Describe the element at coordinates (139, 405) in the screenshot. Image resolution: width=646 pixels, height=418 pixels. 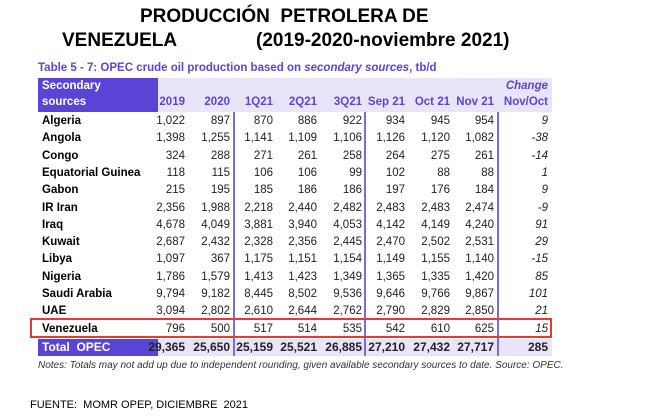
I see `source-footer: FUENTE: MOMR OPEP, DICIEMBRE 2021` at that location.